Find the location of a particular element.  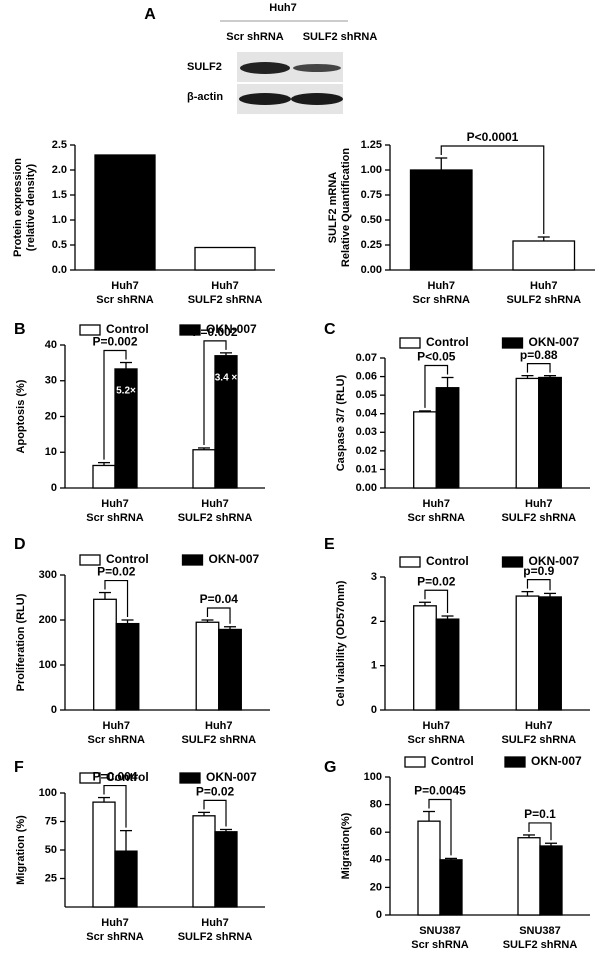

bar-note: 3.4 × is located at coordinates (226, 377).